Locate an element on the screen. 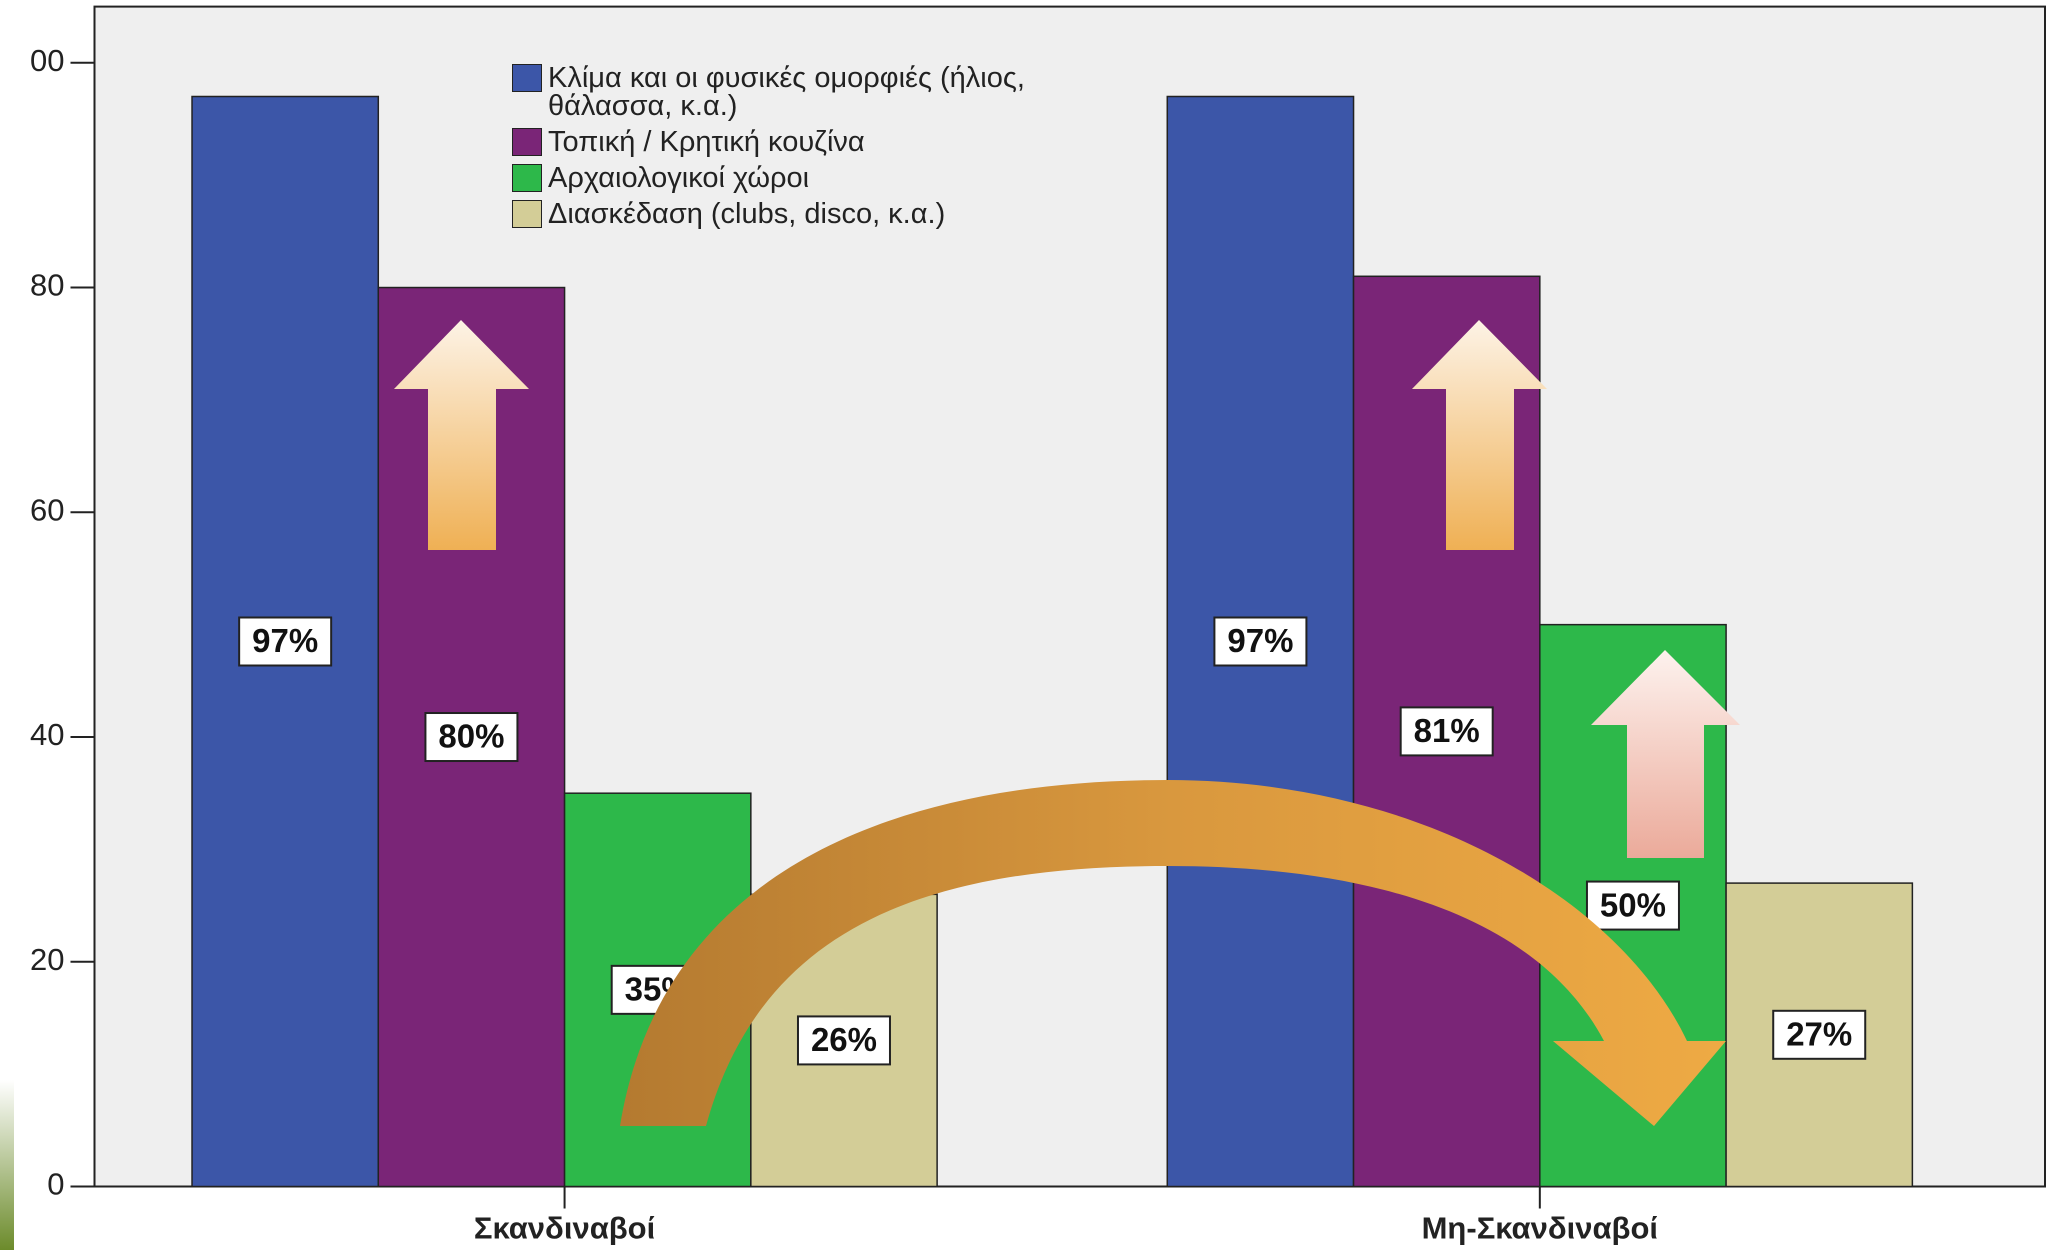  edge-decoration is located at coordinates (7, 1165).